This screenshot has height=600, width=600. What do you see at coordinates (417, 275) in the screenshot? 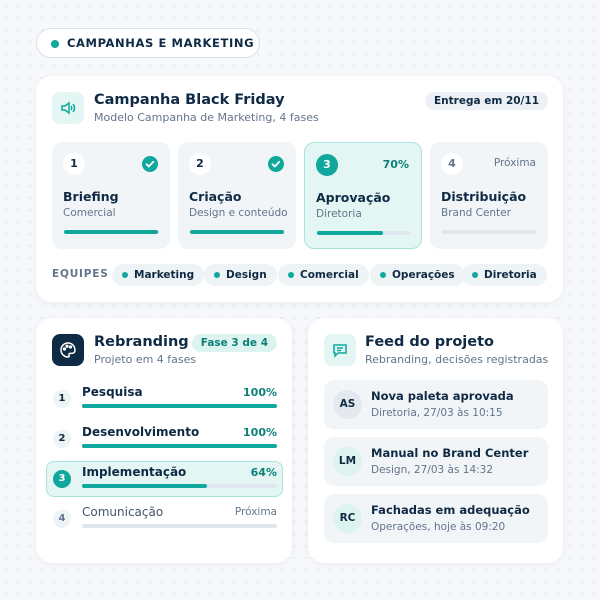
I see `team-chip: Operações` at bounding box center [417, 275].